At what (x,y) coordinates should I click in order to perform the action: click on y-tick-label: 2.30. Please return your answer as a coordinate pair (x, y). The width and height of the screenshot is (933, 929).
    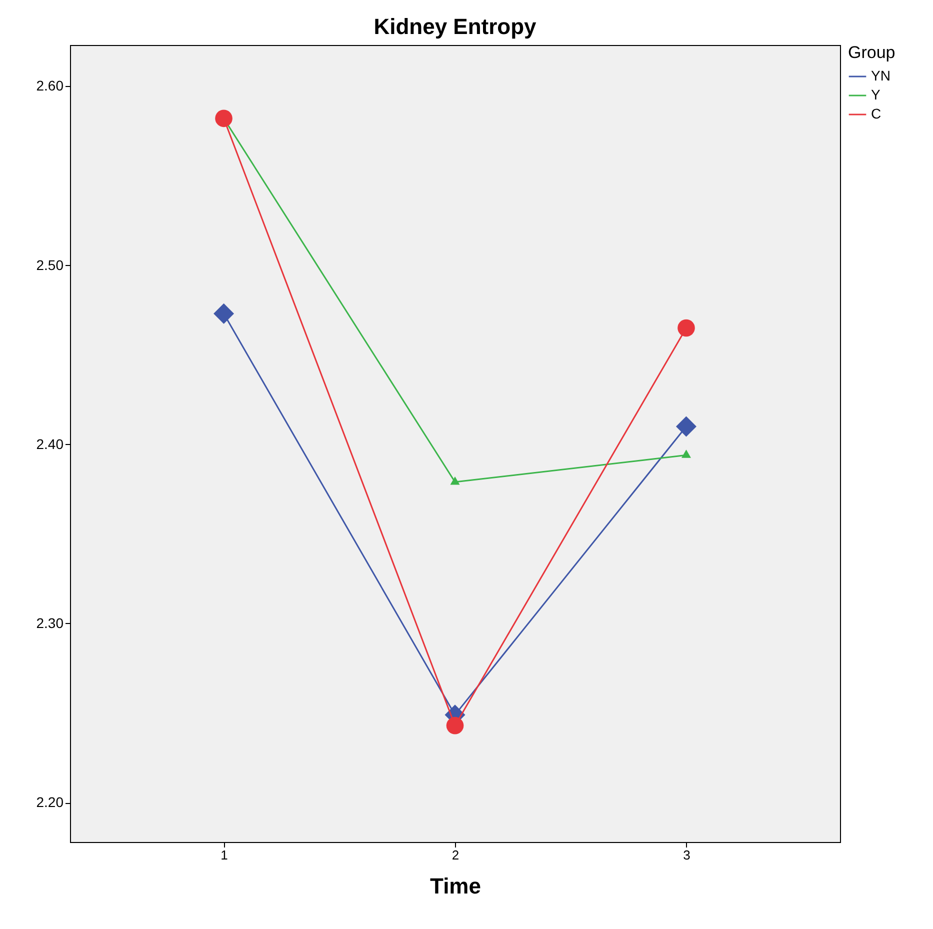
    Looking at the image, I should click on (50, 622).